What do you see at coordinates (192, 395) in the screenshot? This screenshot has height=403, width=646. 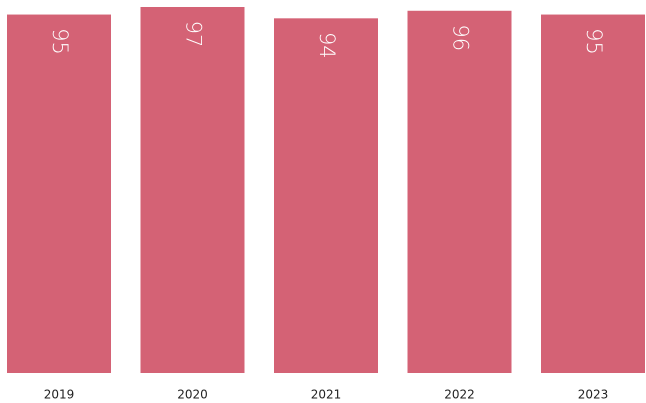 I see `x-tick-label: 2020` at bounding box center [192, 395].